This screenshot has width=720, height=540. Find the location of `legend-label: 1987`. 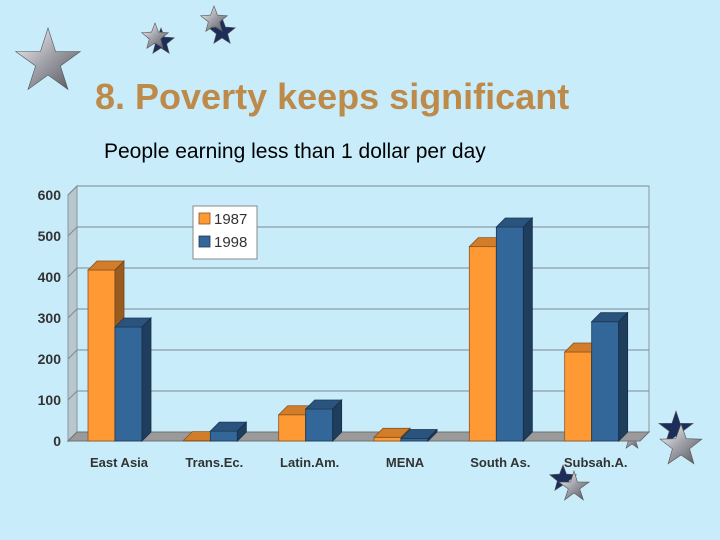

legend-label: 1987 is located at coordinates (230, 219).